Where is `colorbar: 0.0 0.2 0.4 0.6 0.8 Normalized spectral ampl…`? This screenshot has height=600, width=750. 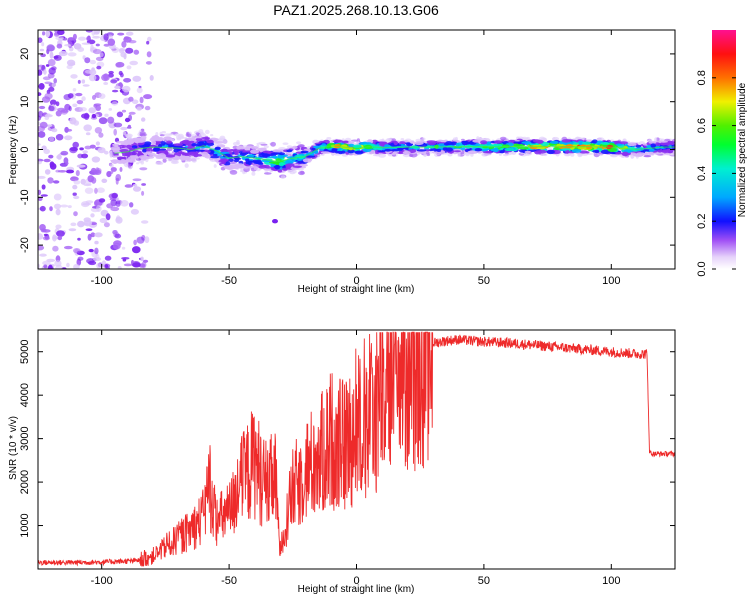 colorbar: 0.0 0.2 0.4 0.6 0.8 Normalized spectral ampl… is located at coordinates (722, 153).